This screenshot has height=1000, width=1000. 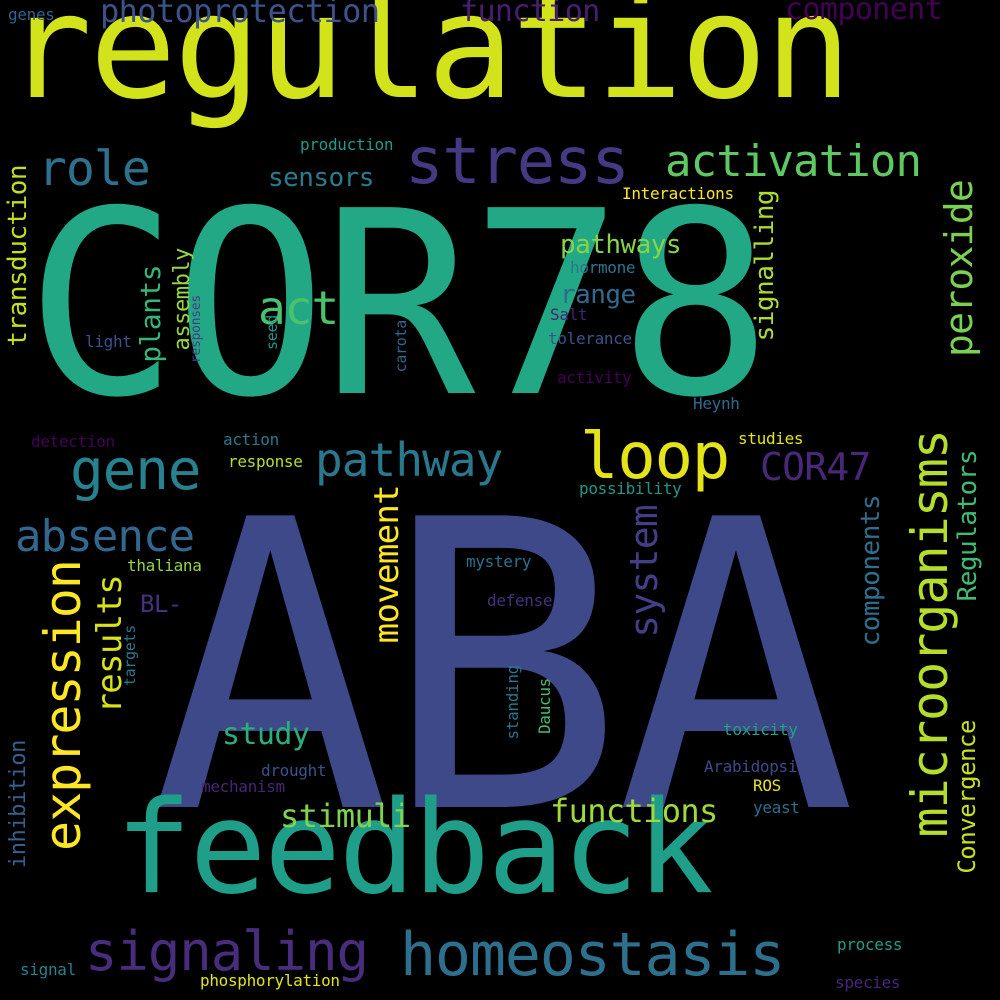 What do you see at coordinates (347, 144) in the screenshot?
I see `word-production: production` at bounding box center [347, 144].